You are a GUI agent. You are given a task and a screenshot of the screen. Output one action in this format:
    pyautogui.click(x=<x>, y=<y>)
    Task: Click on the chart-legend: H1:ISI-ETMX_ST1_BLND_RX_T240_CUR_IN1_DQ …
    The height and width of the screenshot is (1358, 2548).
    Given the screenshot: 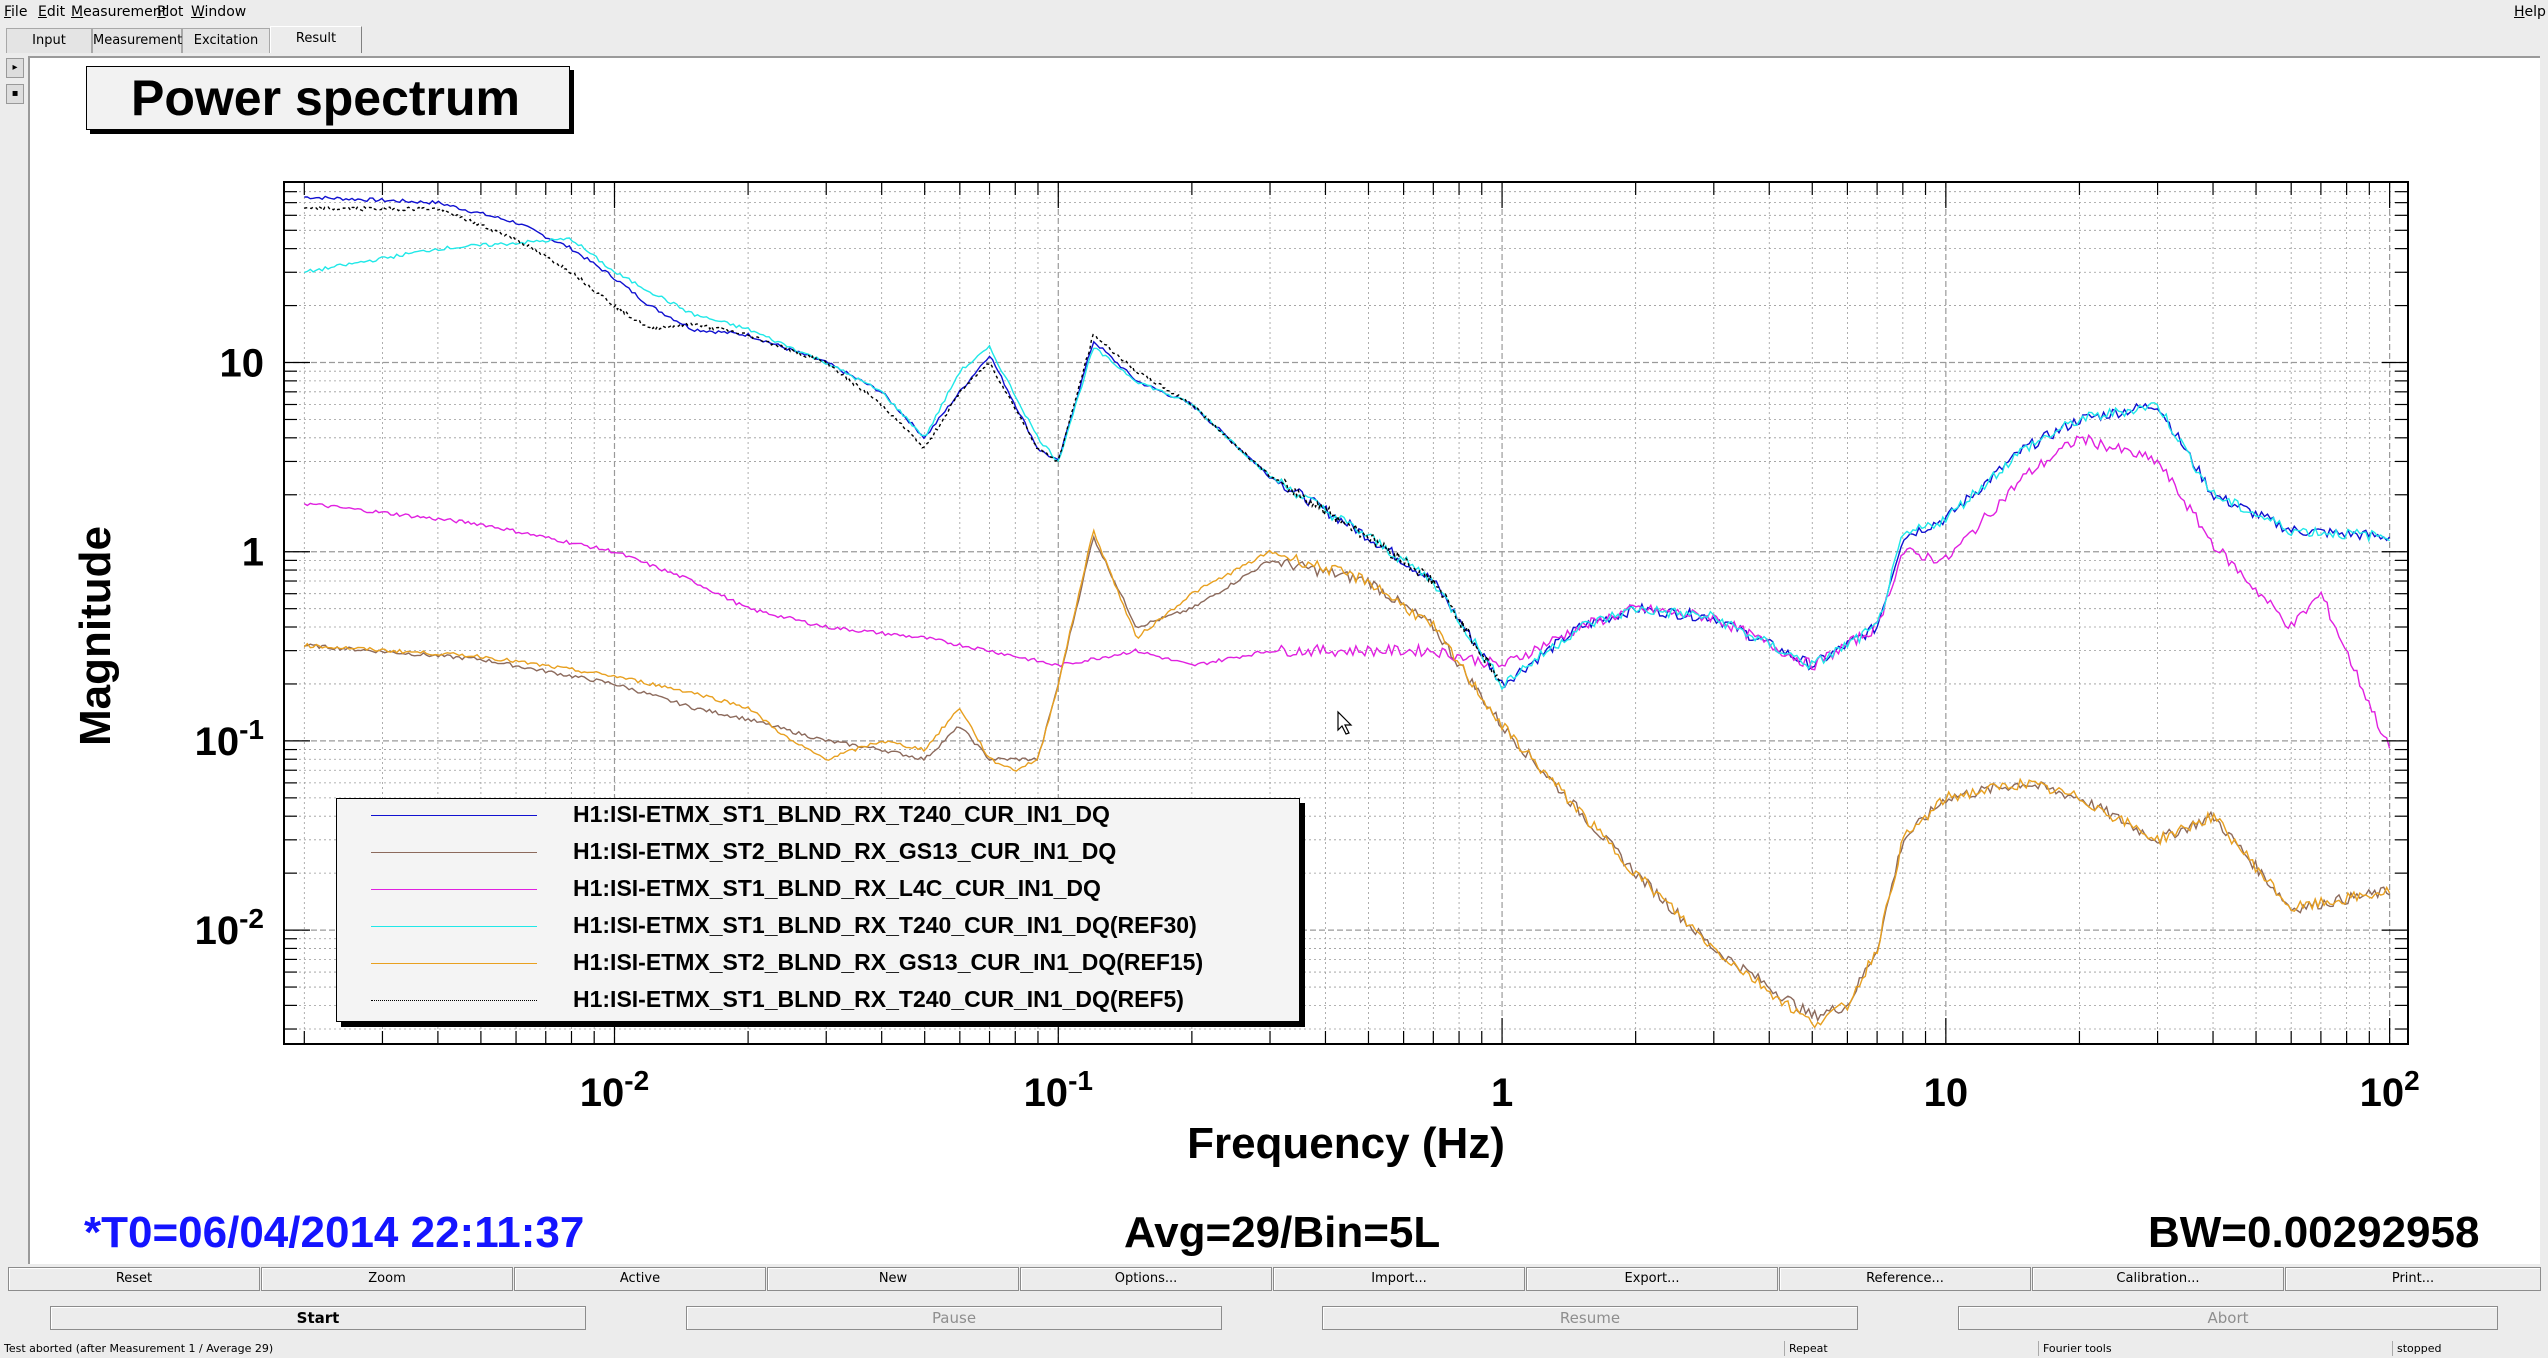 What is the action you would take?
    pyautogui.click(x=818, y=910)
    